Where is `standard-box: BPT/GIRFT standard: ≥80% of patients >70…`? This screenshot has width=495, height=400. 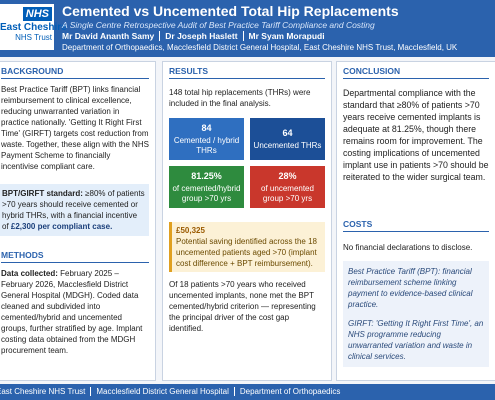 standard-box: BPT/GIRFT standard: ≥80% of patients >70… is located at coordinates (74, 210).